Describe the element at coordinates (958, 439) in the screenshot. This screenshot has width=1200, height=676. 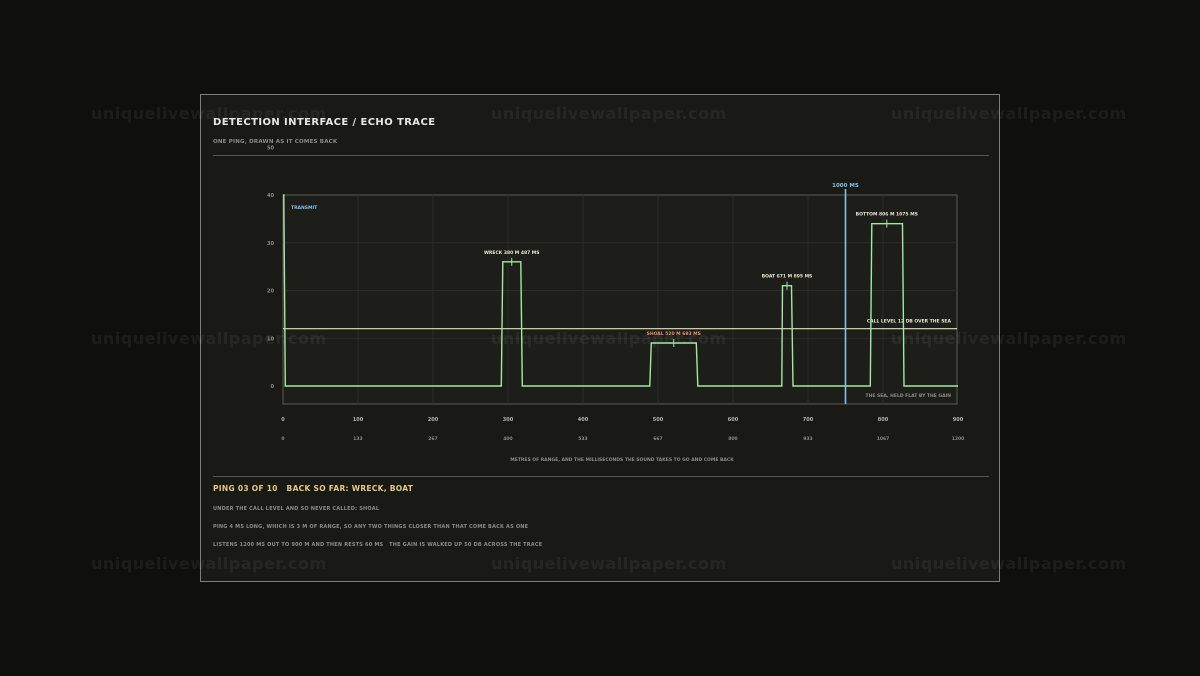
I see `x-tick-label-ms: 1200` at that location.